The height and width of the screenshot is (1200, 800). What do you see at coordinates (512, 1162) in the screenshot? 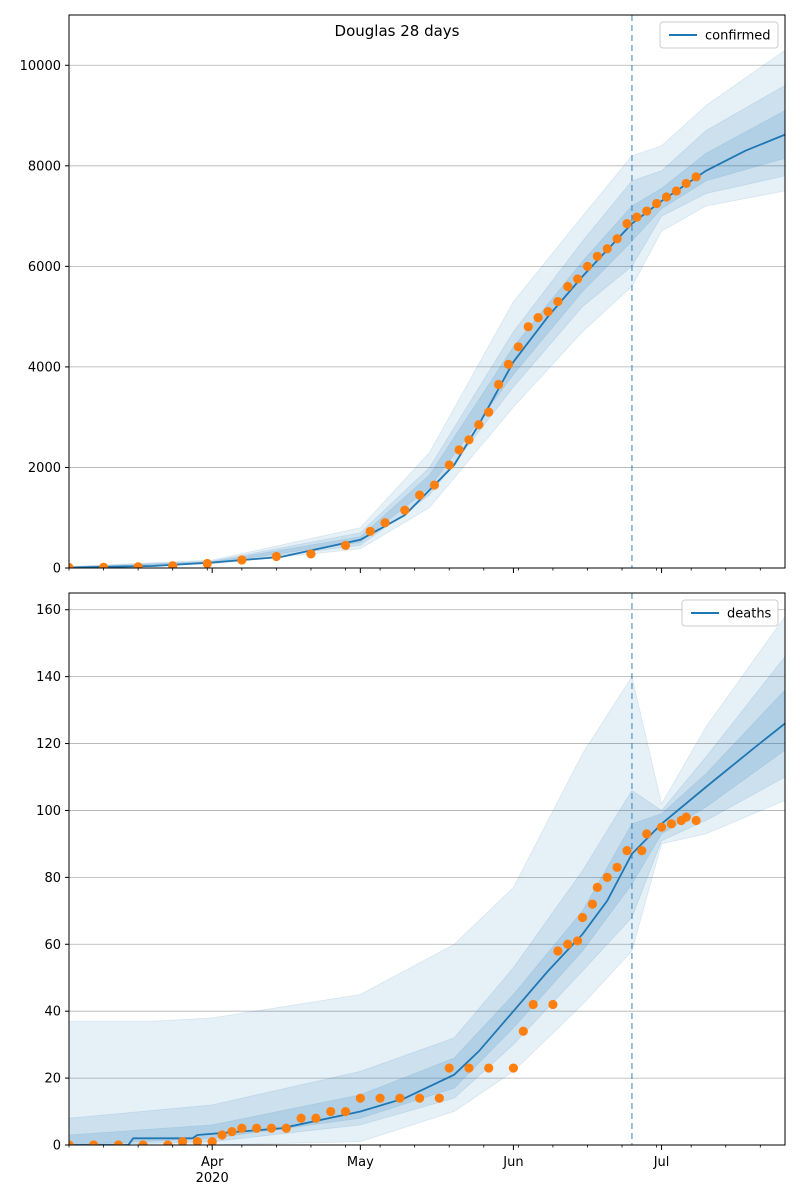
I see `x-tick-label: Jun` at bounding box center [512, 1162].